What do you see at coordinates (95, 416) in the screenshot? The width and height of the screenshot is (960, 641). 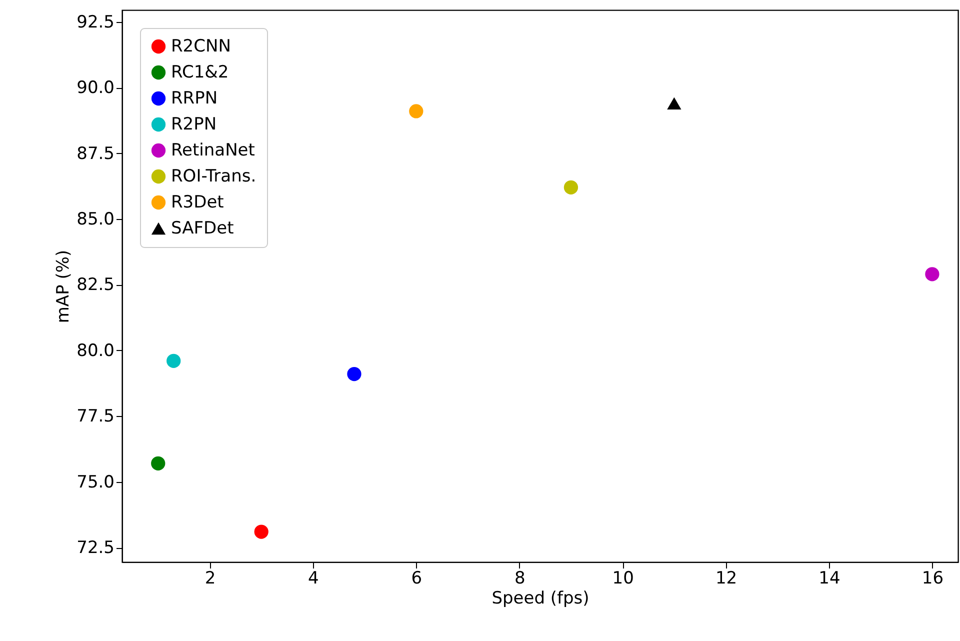 I see `y-tick-label: 77.5` at bounding box center [95, 416].